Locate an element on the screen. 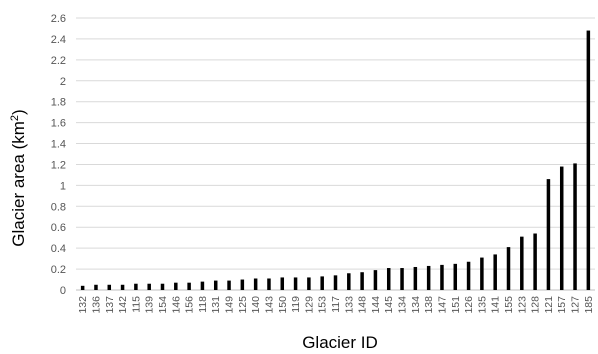  x-tick-label: 121 is located at coordinates (549, 305).